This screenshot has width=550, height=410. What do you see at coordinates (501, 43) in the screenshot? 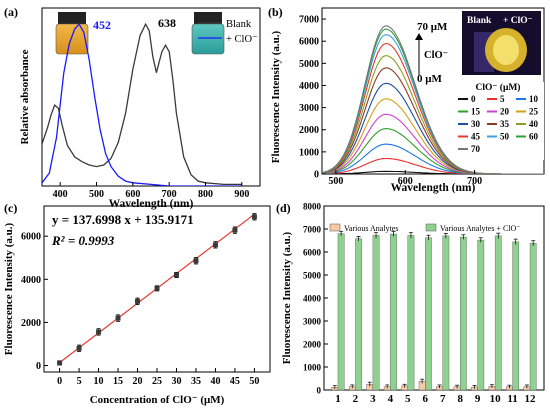
I see `panel-b-inset-photo: Blank + ClO⁻` at bounding box center [501, 43].